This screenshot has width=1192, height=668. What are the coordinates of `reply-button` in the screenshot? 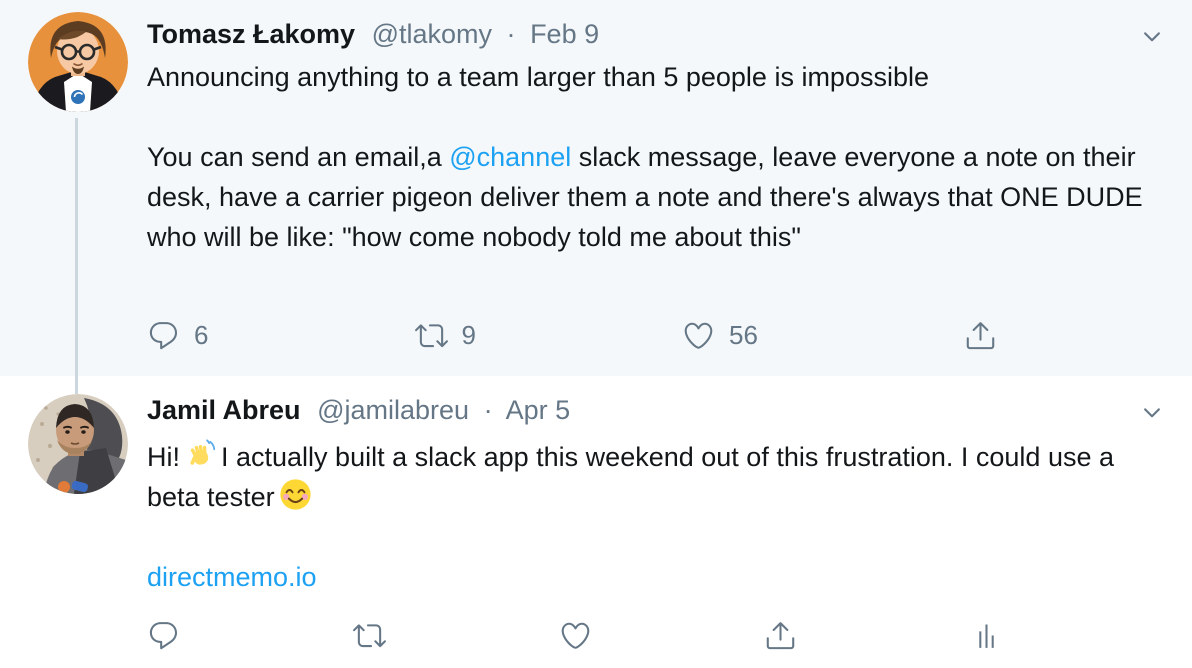 It's located at (163, 635).